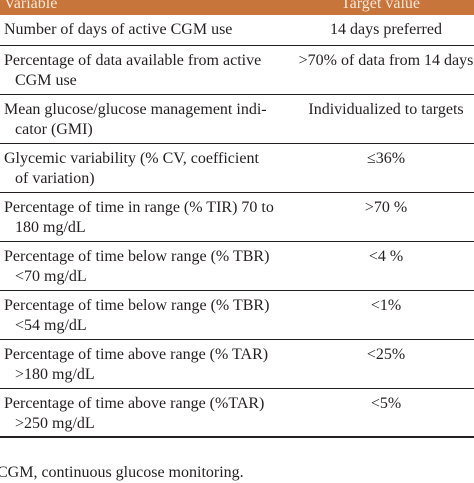 The height and width of the screenshot is (483, 474). Describe the element at coordinates (135, 109) in the screenshot. I see `variable-line: Mean glucose/glucose management indi-` at that location.